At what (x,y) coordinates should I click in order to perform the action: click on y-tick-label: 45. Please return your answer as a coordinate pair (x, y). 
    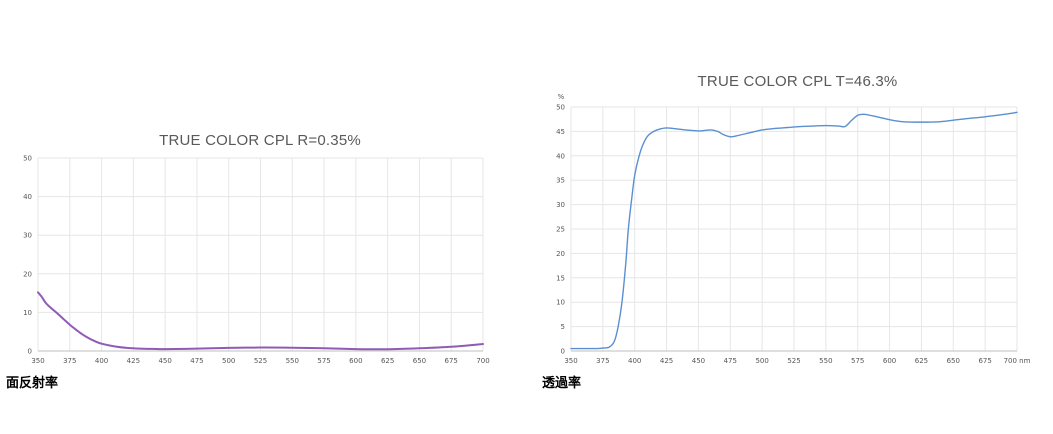
    Looking at the image, I should click on (560, 132).